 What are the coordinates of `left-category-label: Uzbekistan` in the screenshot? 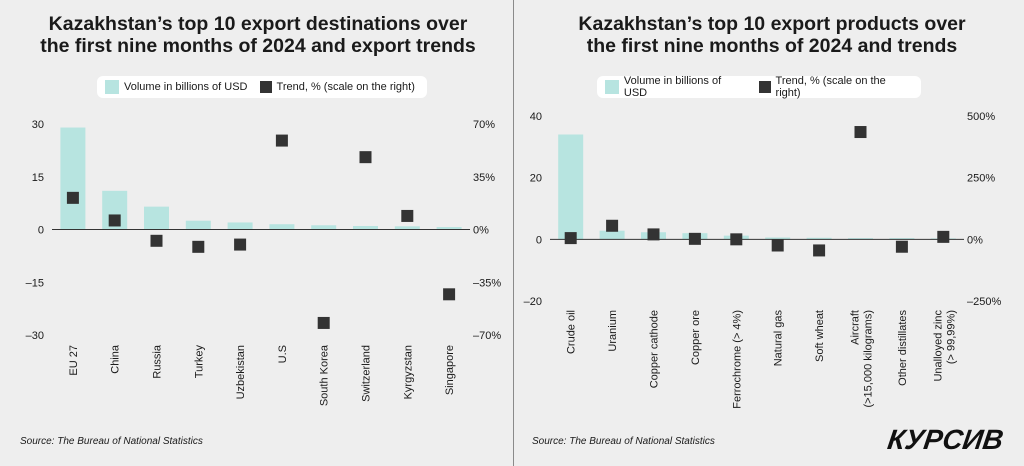 It's located at (241, 372).